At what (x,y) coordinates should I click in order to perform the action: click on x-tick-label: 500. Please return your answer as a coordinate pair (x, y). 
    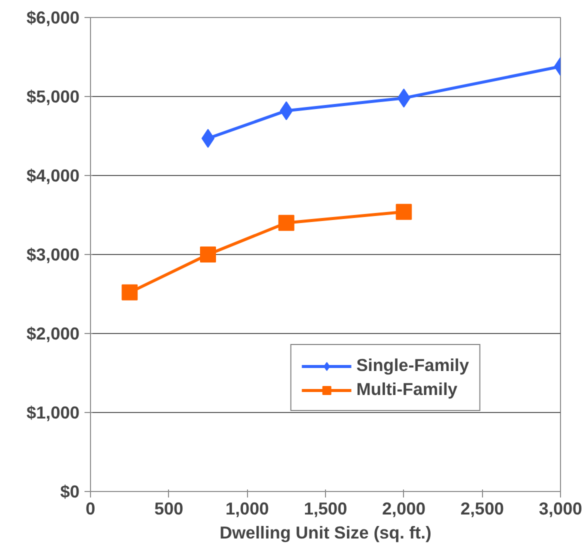
    Looking at the image, I should click on (169, 508).